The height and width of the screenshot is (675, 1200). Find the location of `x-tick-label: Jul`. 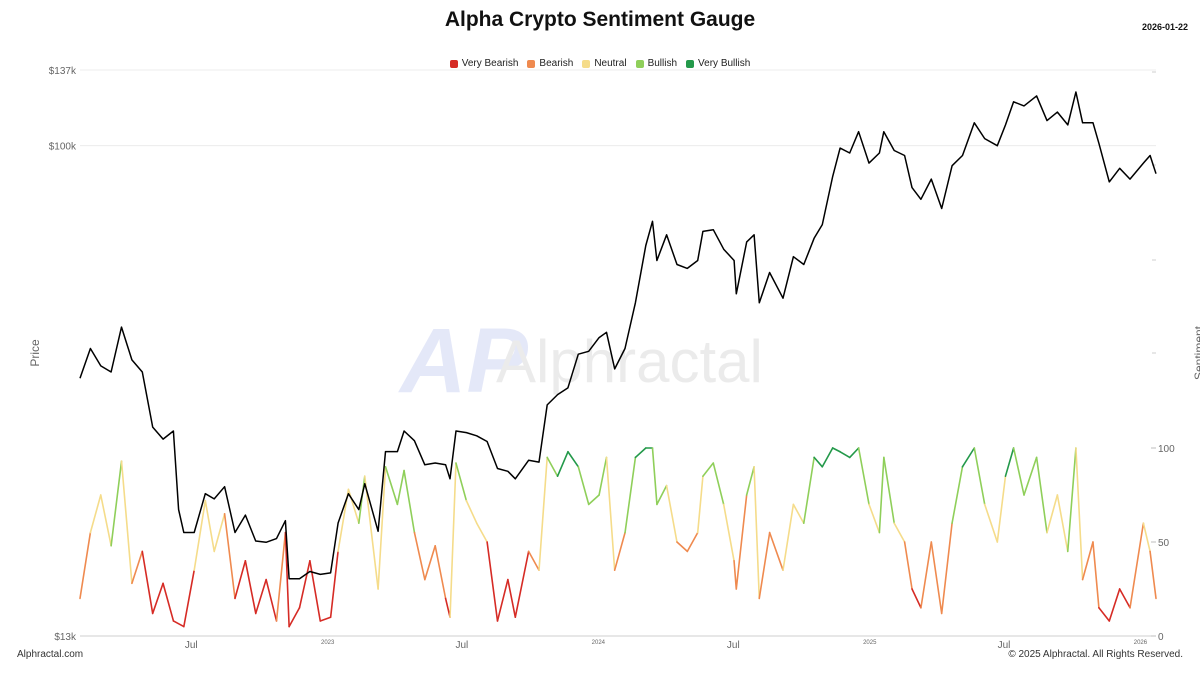

x-tick-label: Jul is located at coordinates (1004, 645).